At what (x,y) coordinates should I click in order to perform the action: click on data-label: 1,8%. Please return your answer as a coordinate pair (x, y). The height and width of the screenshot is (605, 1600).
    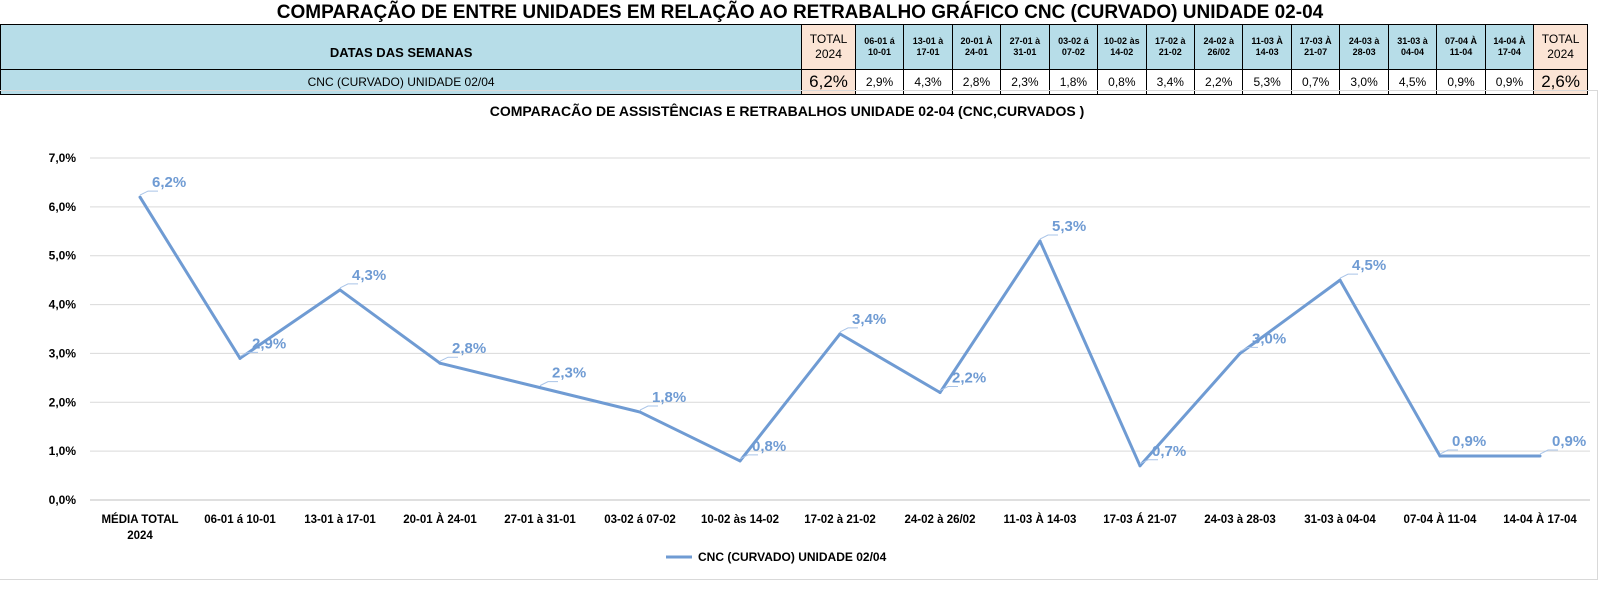
    Looking at the image, I should click on (669, 397).